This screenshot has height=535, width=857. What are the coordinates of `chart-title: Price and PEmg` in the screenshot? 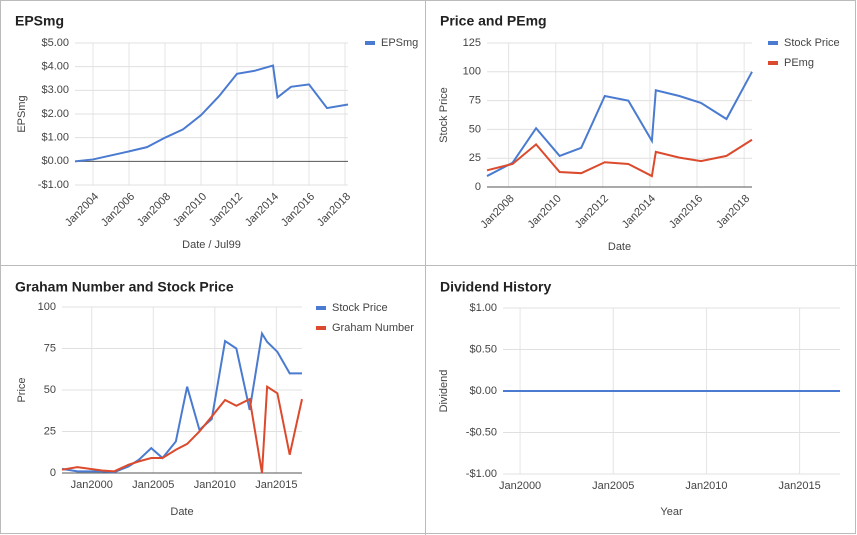 It's located at (493, 21).